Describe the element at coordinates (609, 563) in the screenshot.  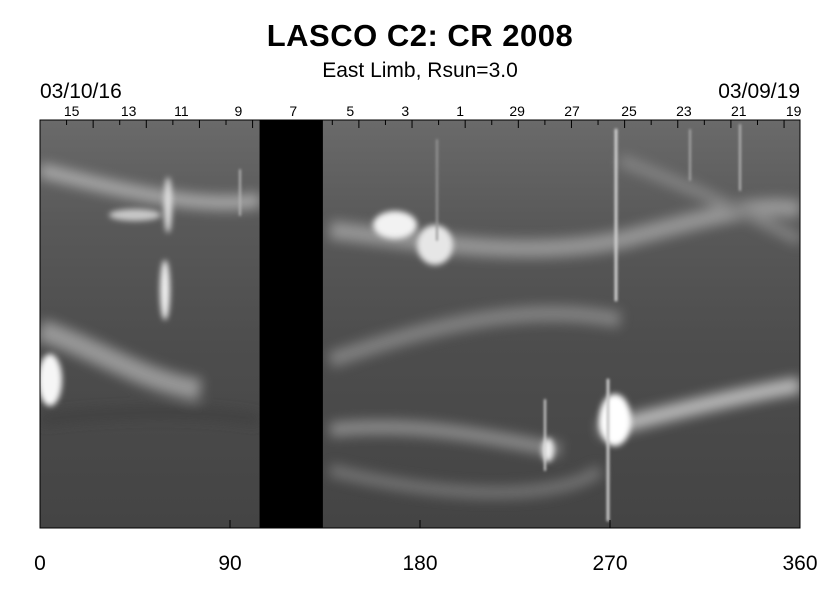
I see `x-tick-label: 270` at that location.